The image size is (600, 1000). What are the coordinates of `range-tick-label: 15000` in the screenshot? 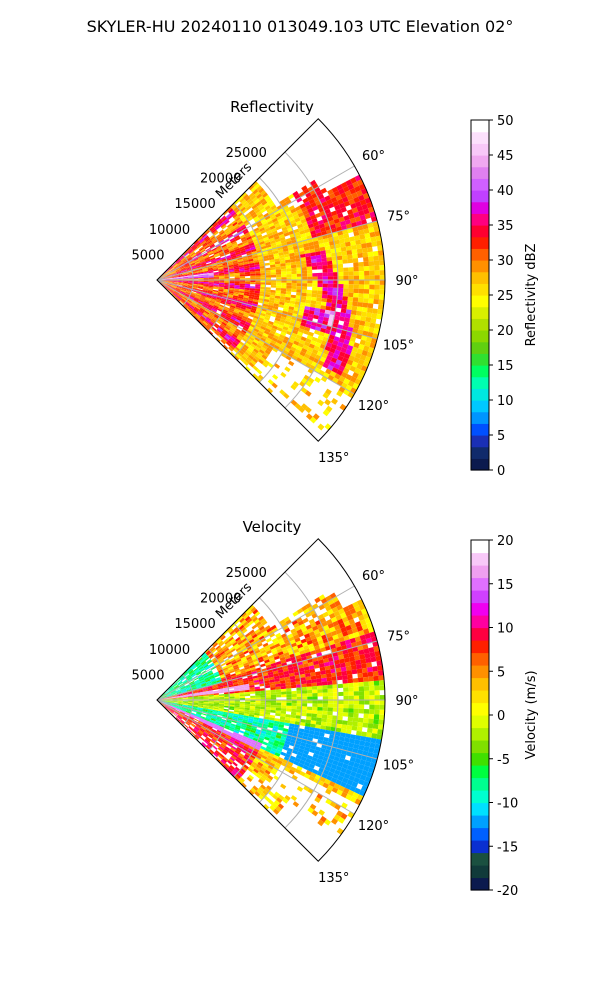 It's located at (194, 204).